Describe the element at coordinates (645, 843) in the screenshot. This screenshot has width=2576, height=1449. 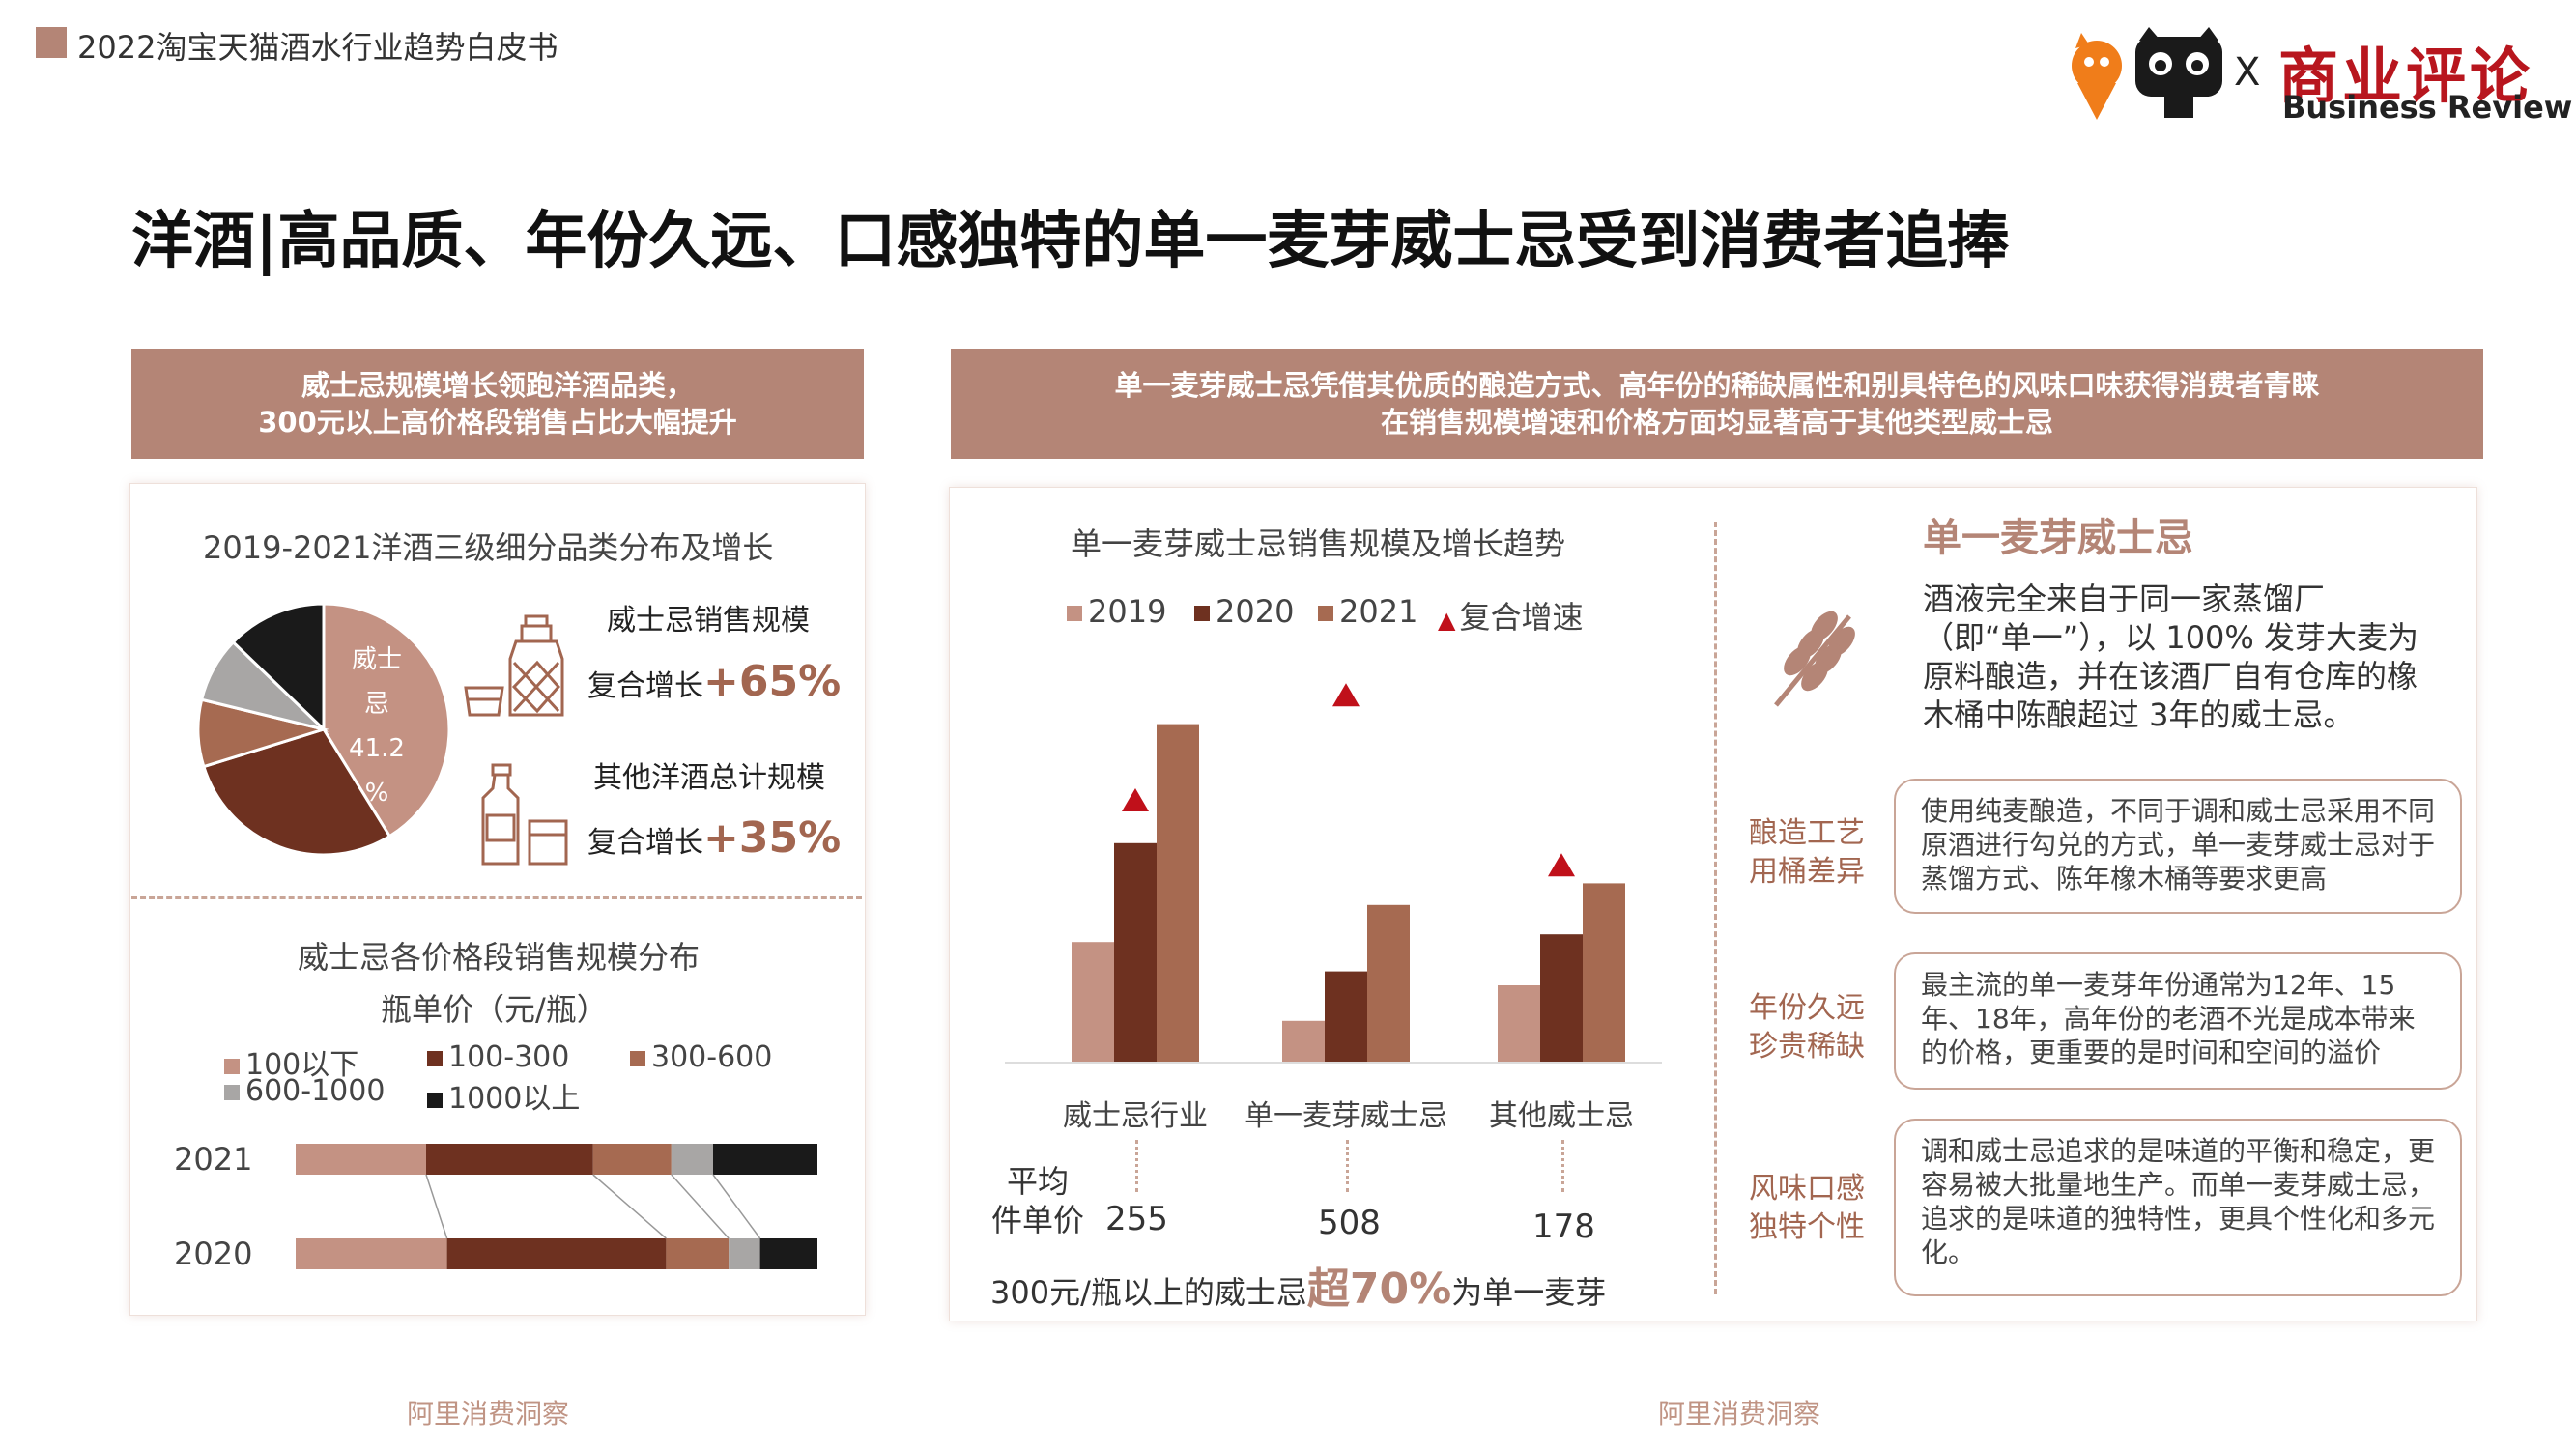
I see `other-growth-prefix: 复合增长` at that location.